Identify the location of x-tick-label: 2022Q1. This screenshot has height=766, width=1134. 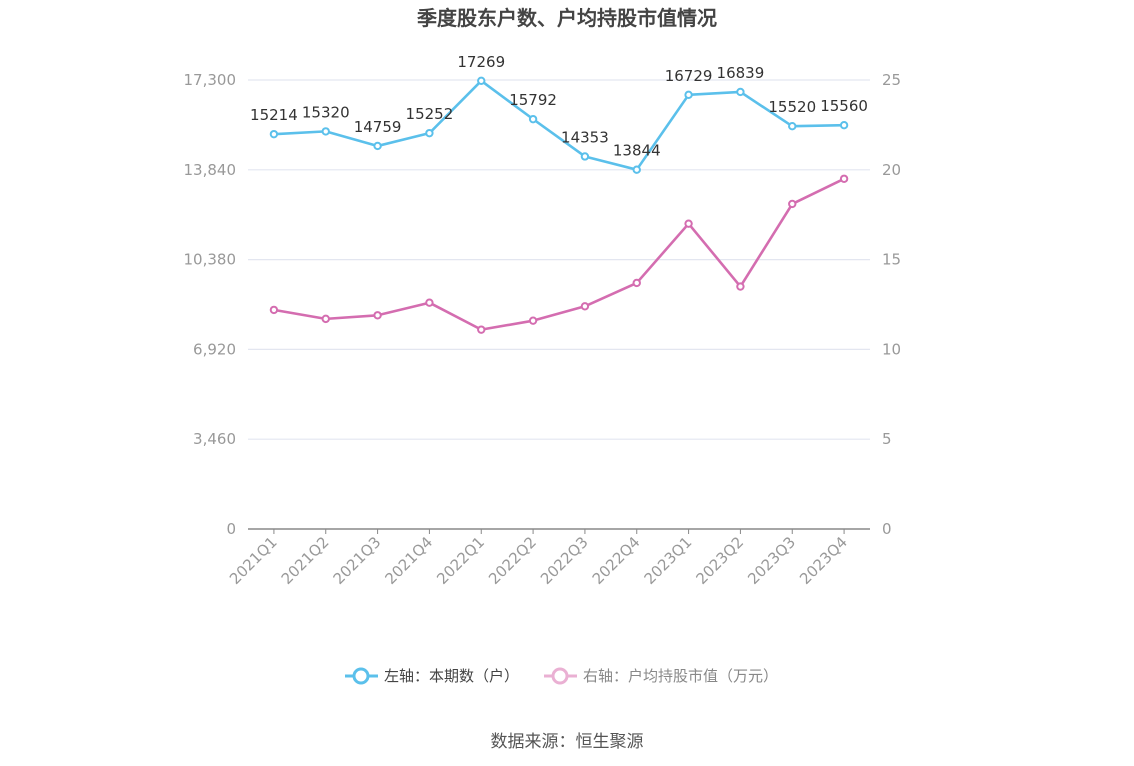
(460, 560).